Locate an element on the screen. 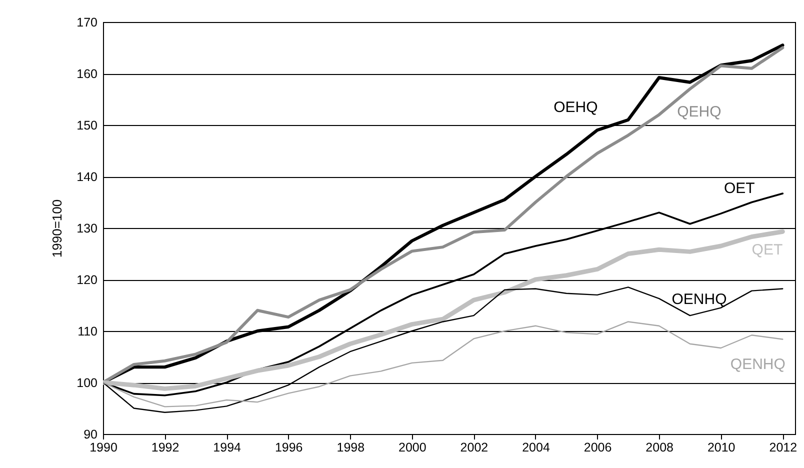  y-axis-title: 1990=100 is located at coordinates (57, 228).